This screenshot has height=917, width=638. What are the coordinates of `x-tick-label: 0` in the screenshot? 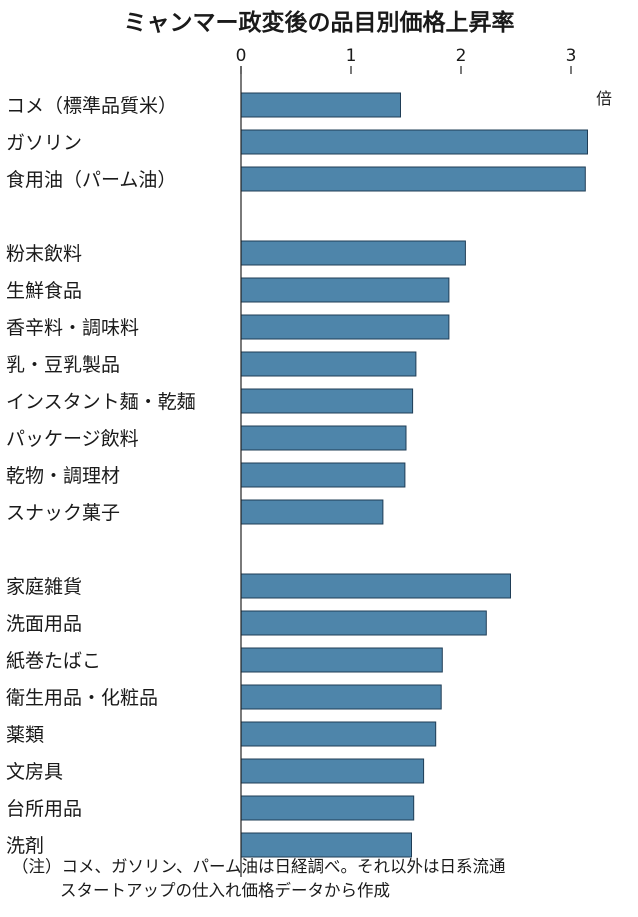 It's located at (241, 56).